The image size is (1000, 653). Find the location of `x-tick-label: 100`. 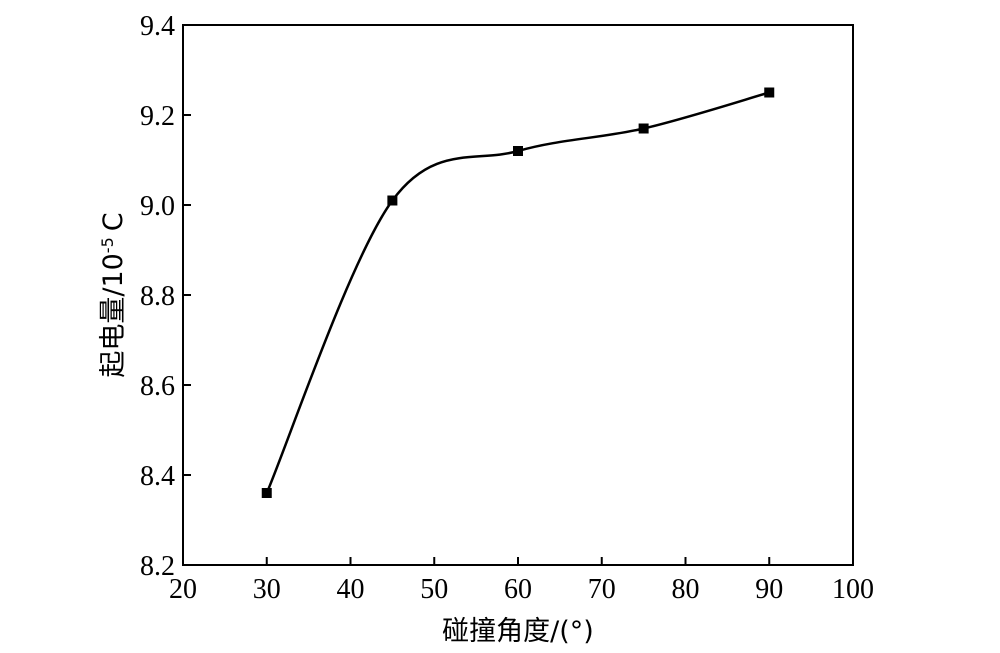

x-tick-label: 100 is located at coordinates (853, 589).